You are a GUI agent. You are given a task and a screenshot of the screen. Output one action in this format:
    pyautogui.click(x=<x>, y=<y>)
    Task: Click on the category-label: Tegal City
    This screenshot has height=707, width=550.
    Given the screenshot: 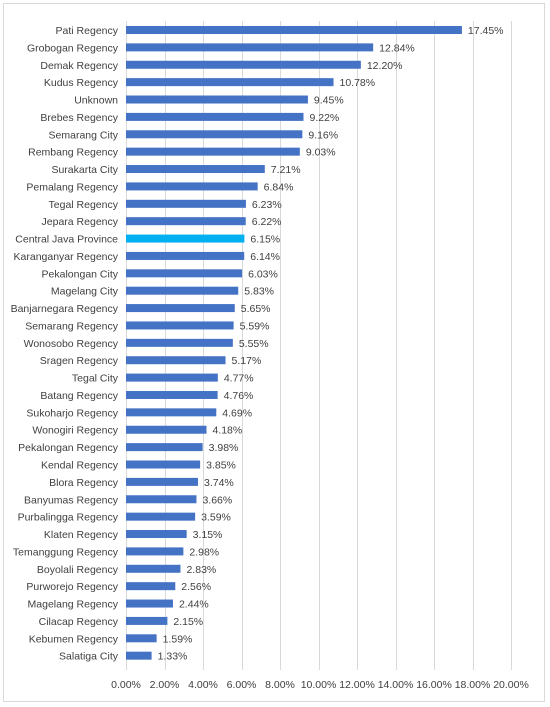 What is the action you would take?
    pyautogui.click(x=95, y=379)
    